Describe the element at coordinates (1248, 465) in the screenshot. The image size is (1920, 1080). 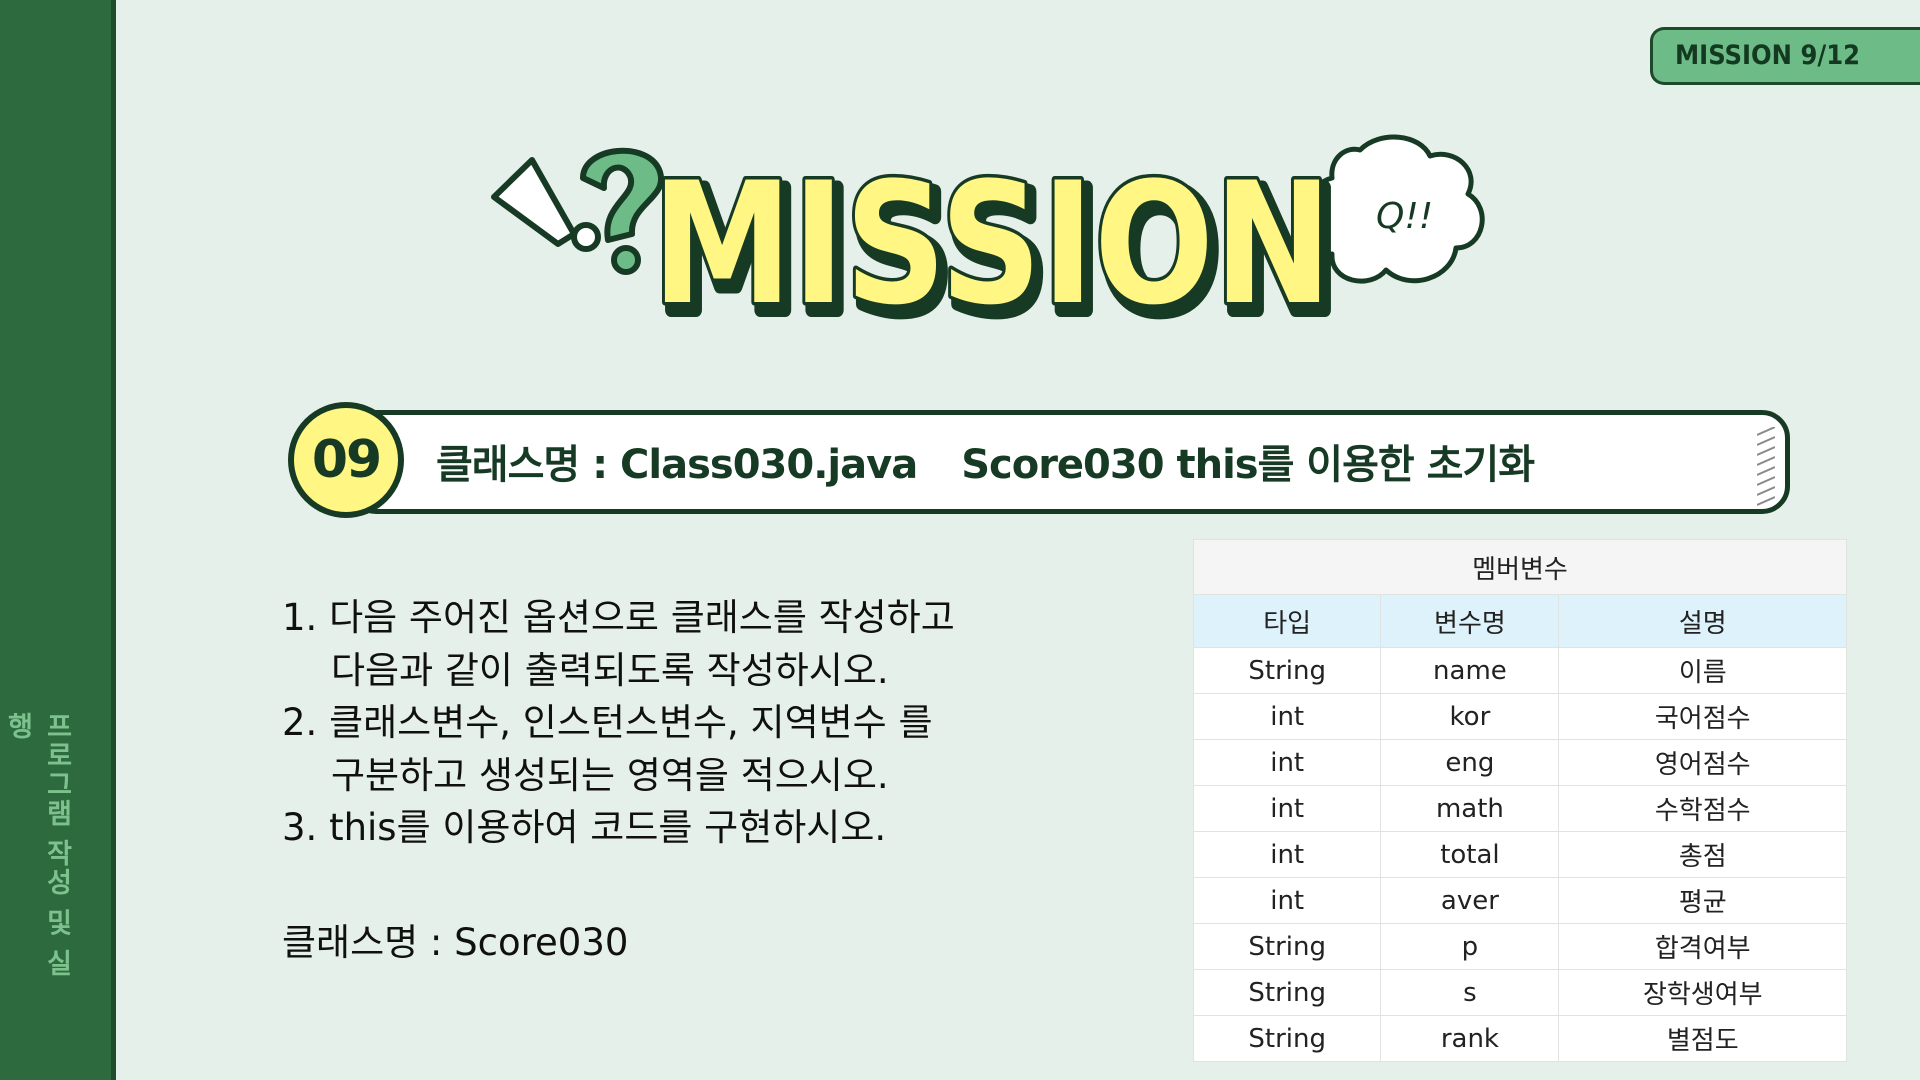
I see `mission-subtitle: Score030 this를 이용한 초기화` at that location.